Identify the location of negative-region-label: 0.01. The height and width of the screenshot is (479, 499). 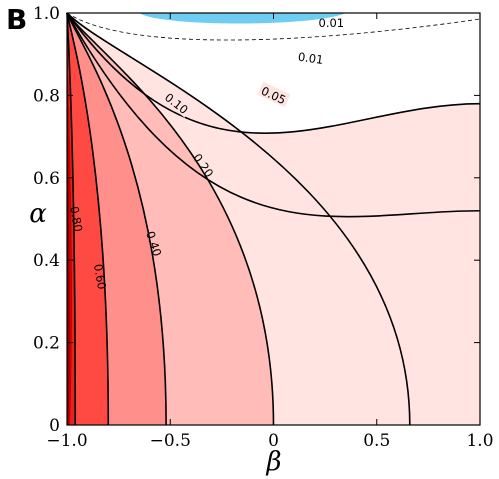
(332, 23).